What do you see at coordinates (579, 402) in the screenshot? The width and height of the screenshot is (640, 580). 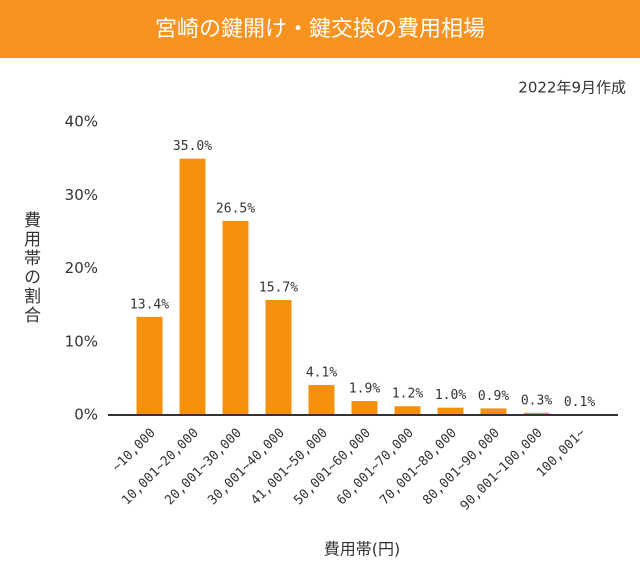 I see `value-label: 0.1%` at bounding box center [579, 402].